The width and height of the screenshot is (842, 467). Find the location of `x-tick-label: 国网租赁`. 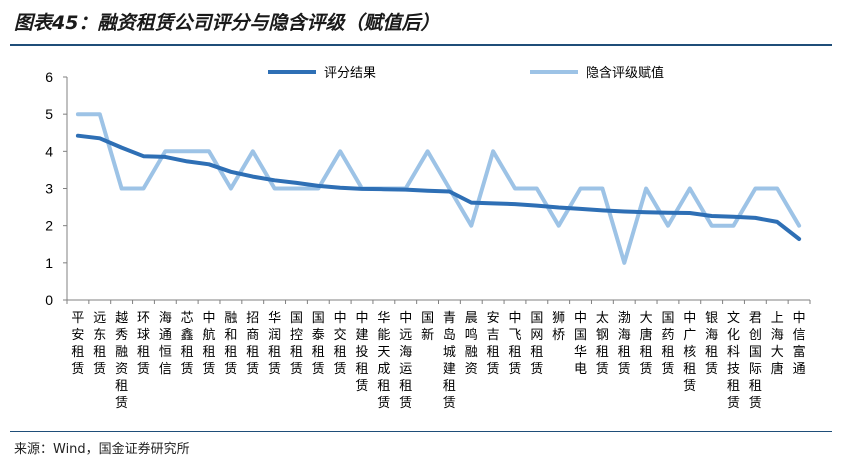

x-tick-label: 国网租赁 is located at coordinates (536, 344).